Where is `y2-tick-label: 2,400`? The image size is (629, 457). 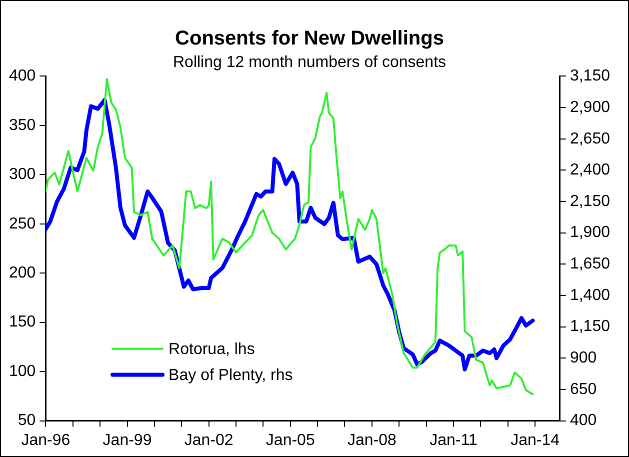 y2-tick-label: 2,400 is located at coordinates (590, 170).